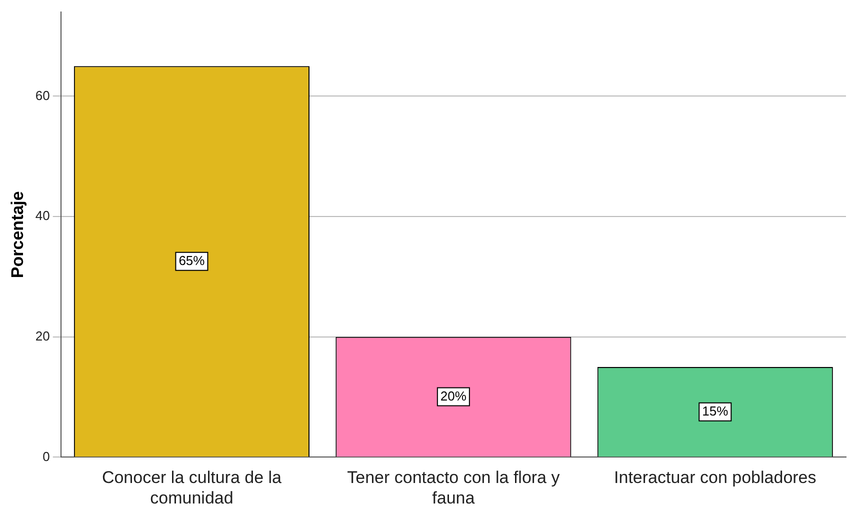 The height and width of the screenshot is (512, 856). What do you see at coordinates (453, 396) in the screenshot?
I see `data-label: 20%` at bounding box center [453, 396].